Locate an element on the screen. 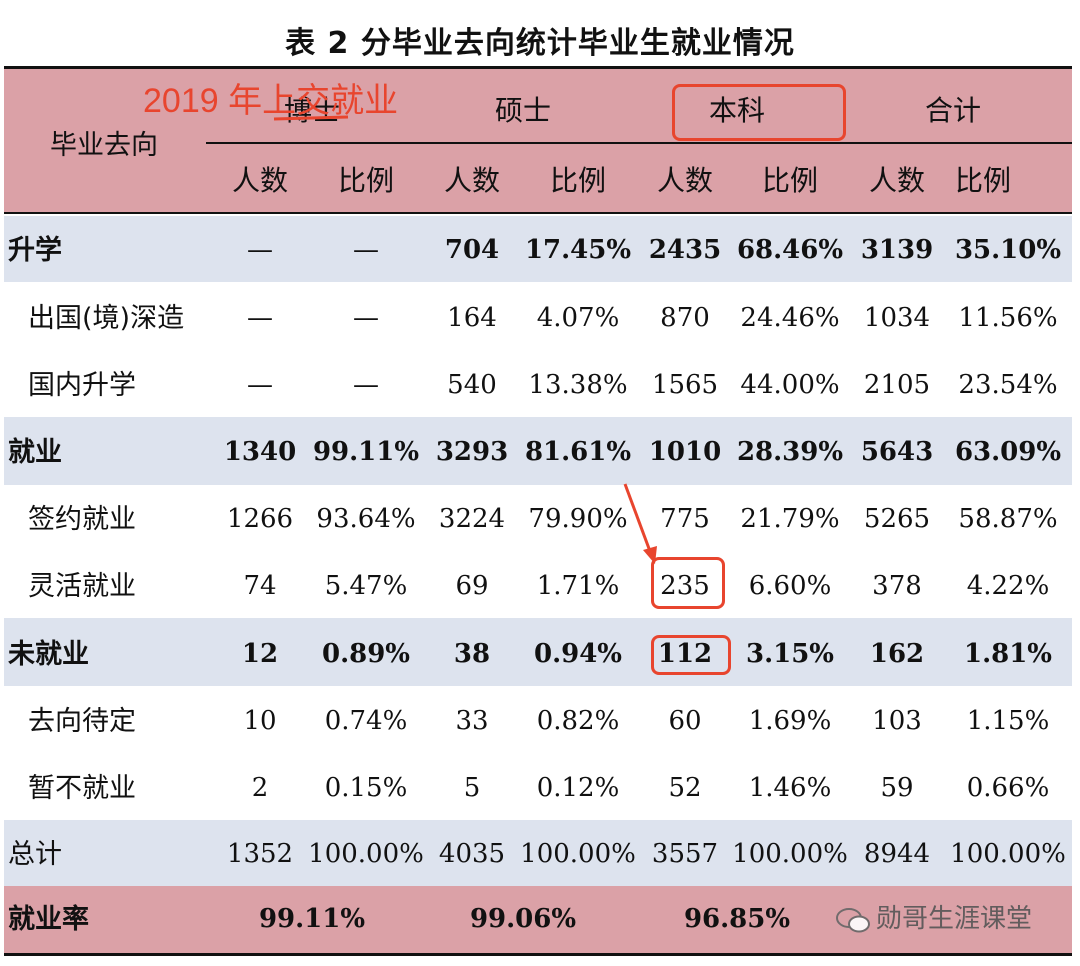  table-cell: 103 is located at coordinates (897, 721).